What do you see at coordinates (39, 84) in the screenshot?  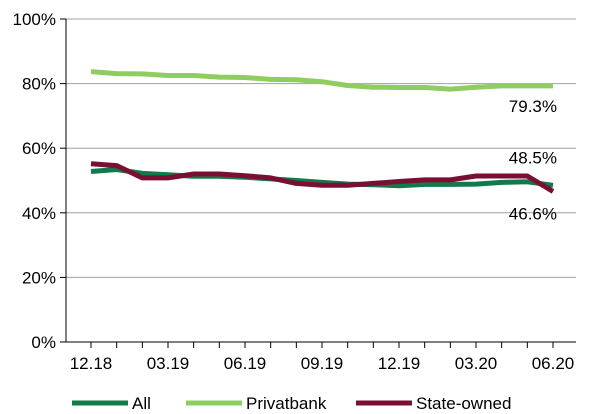 I see `y-tick-label: 80%` at bounding box center [39, 84].